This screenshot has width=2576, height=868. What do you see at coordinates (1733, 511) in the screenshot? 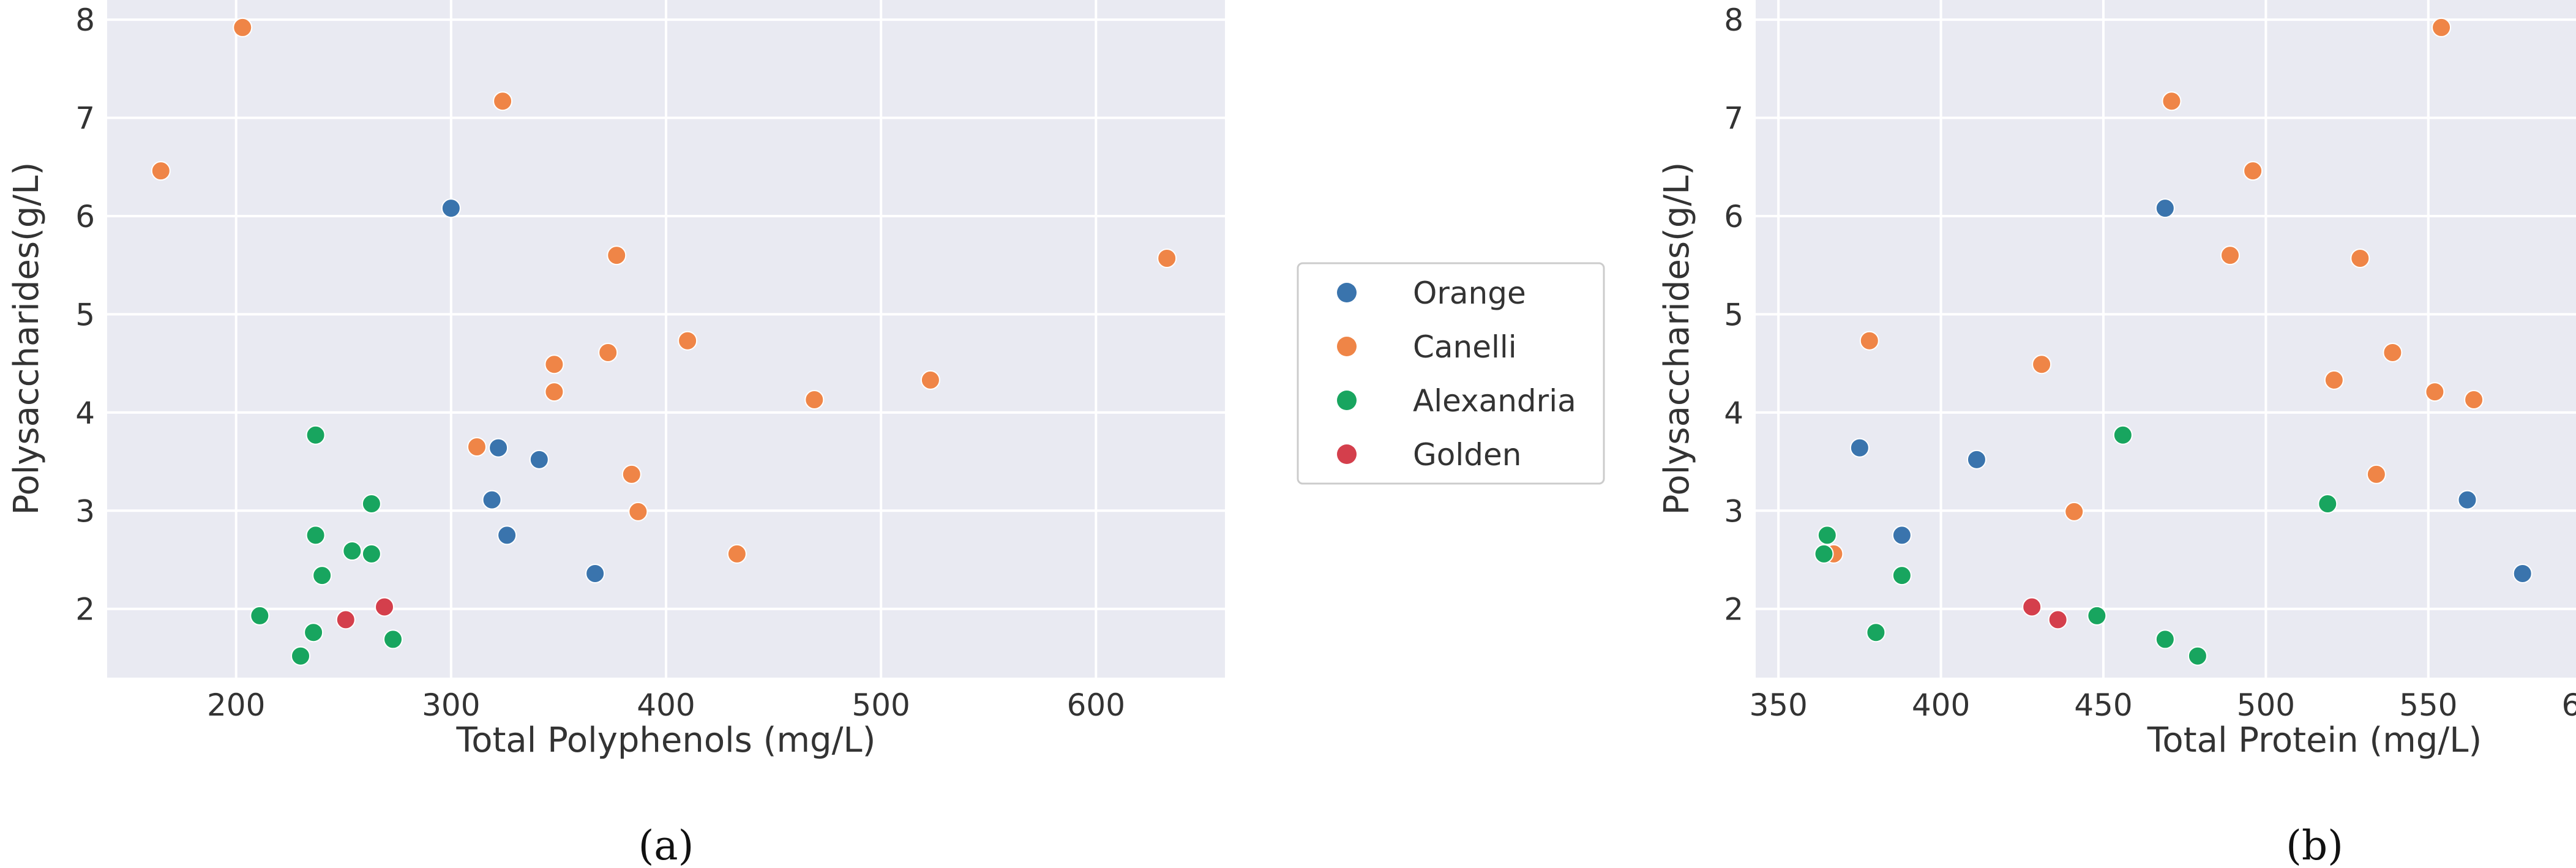
I see `y-tick-label-3: 3` at bounding box center [1733, 511].